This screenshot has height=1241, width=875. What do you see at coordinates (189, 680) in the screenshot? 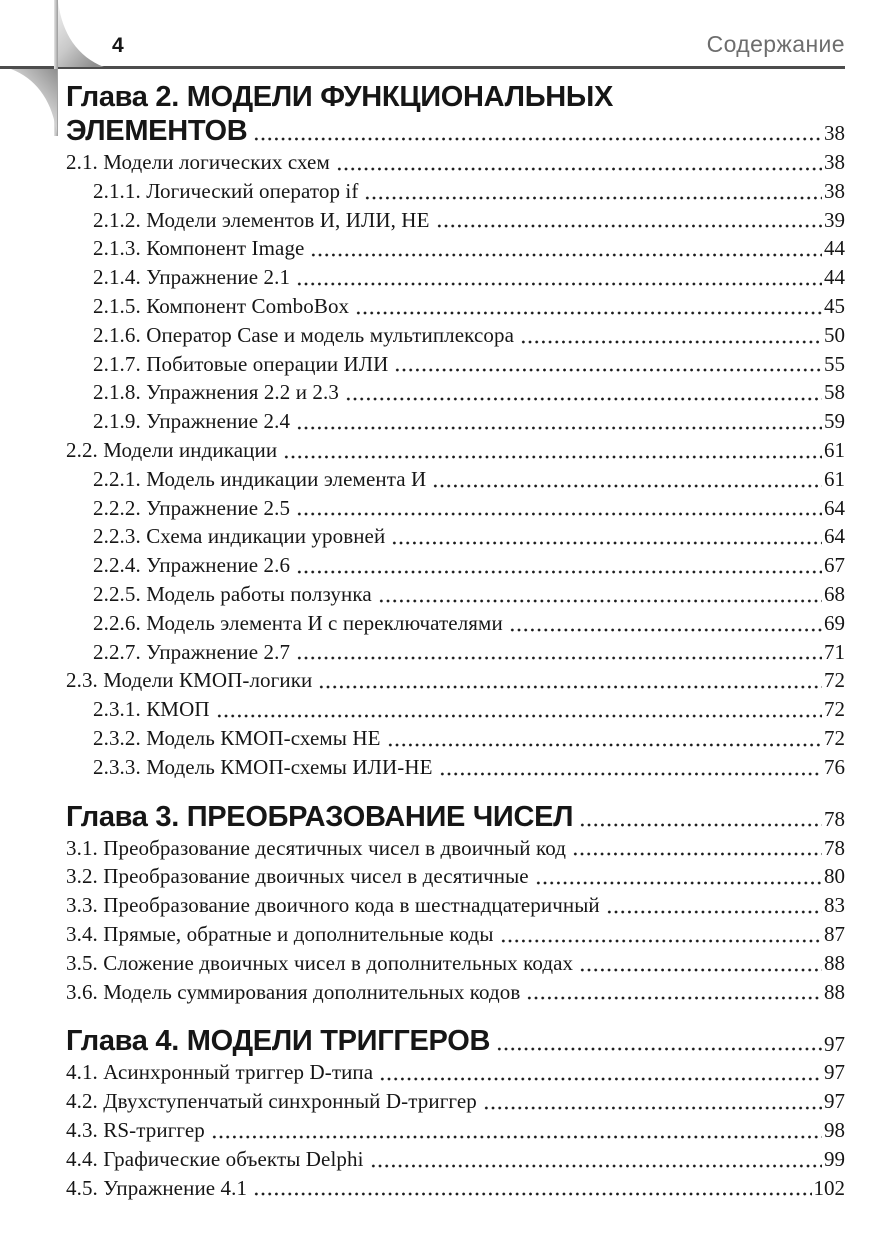
I see `toc-entry-label: 2.3. Модели КМОП-логики` at bounding box center [189, 680].